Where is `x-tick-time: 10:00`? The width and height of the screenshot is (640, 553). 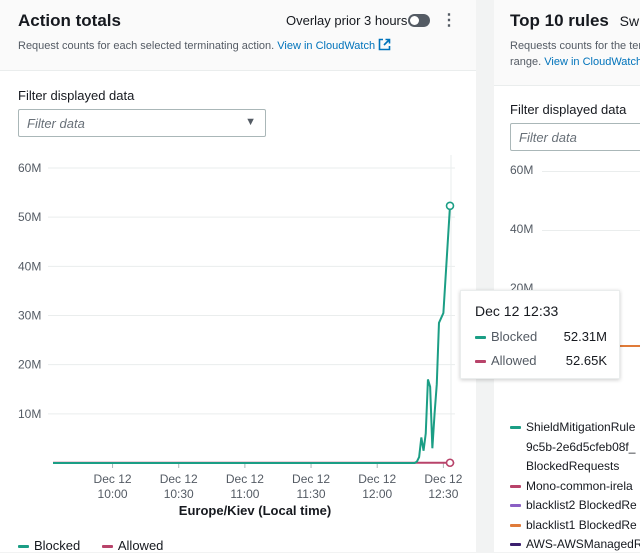
x-tick-time: 10:00 is located at coordinates (113, 494).